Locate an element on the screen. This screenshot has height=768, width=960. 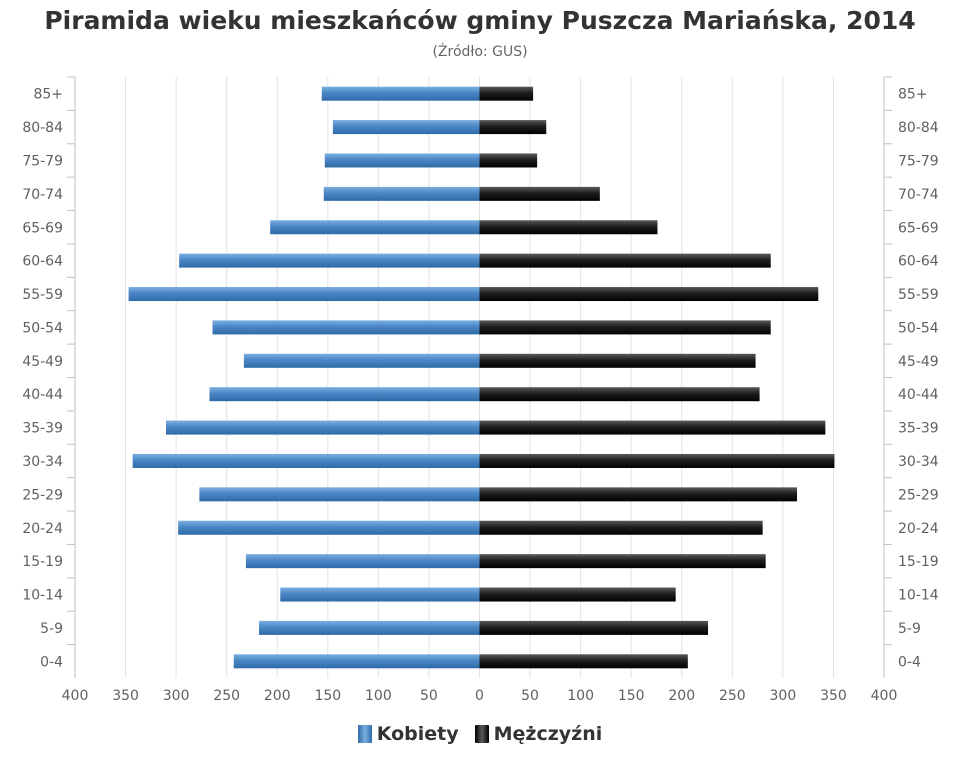
legend-label-kobiety: Kobiety is located at coordinates (417, 734).